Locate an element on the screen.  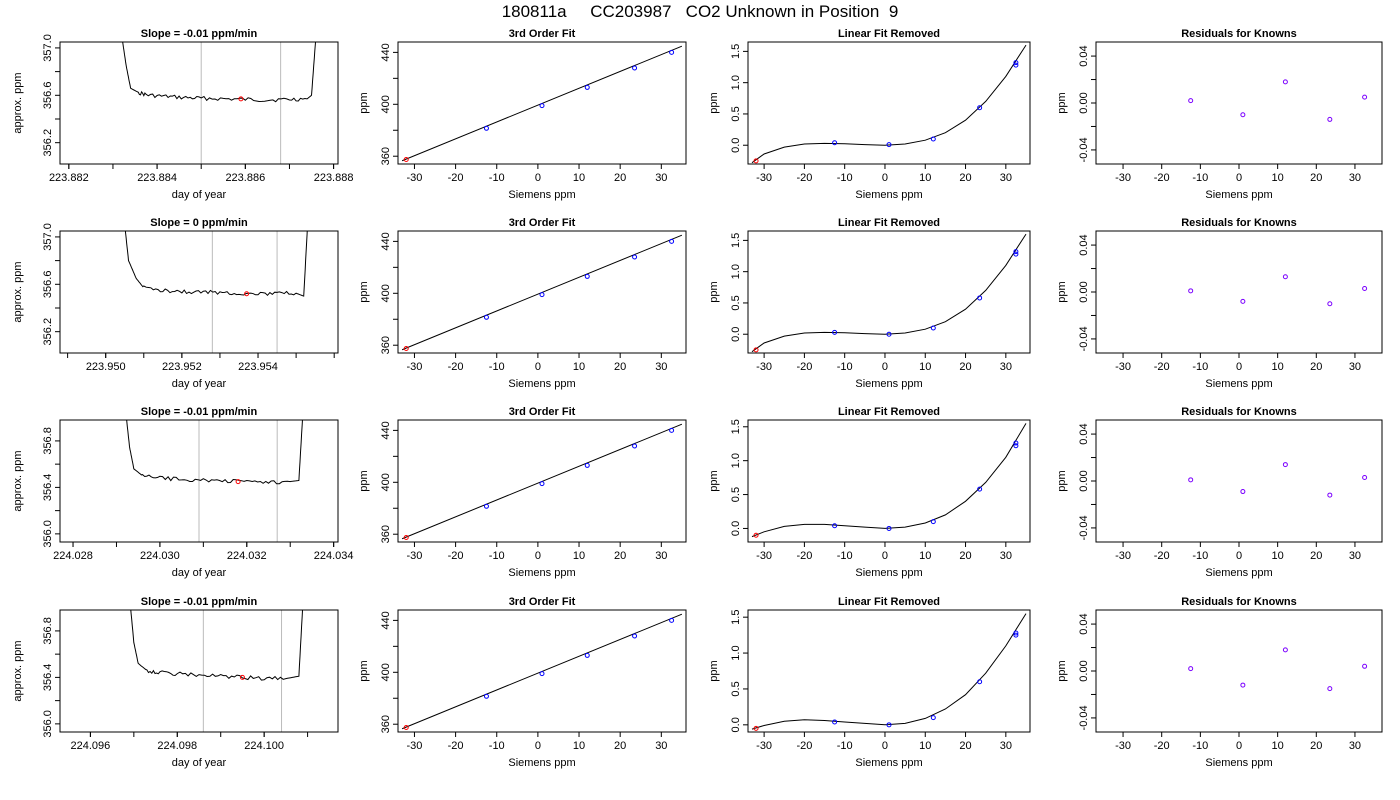
x-tick-label: 223.954 is located at coordinates (258, 367).